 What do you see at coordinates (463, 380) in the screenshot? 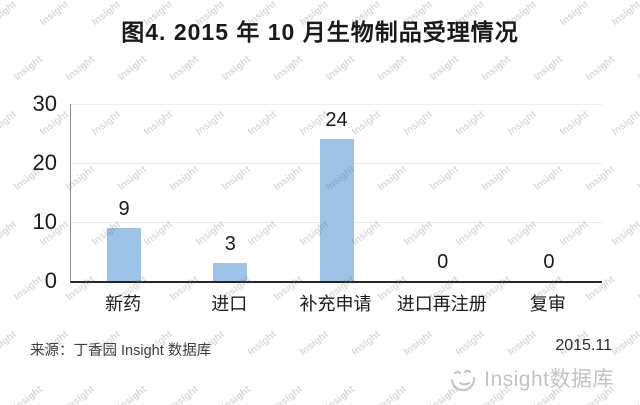
I see `smiley-face-icon` at bounding box center [463, 380].